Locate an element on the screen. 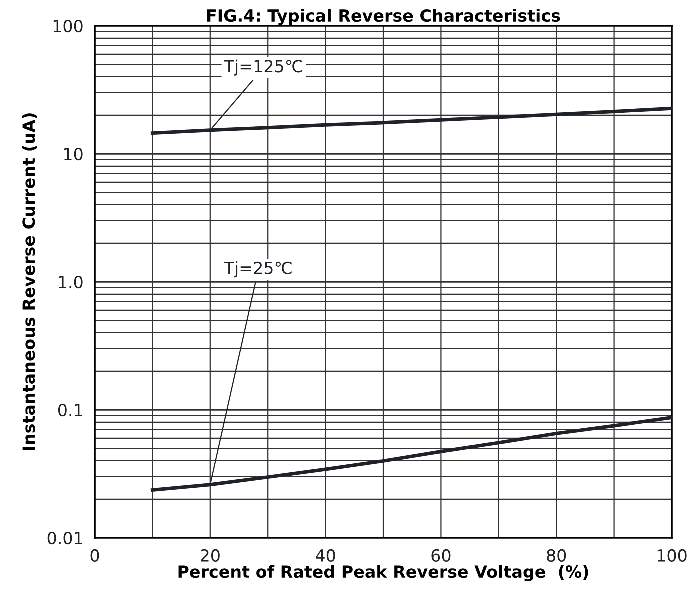 The height and width of the screenshot is (592, 698). text: Tj=25℃ is located at coordinates (258, 270).